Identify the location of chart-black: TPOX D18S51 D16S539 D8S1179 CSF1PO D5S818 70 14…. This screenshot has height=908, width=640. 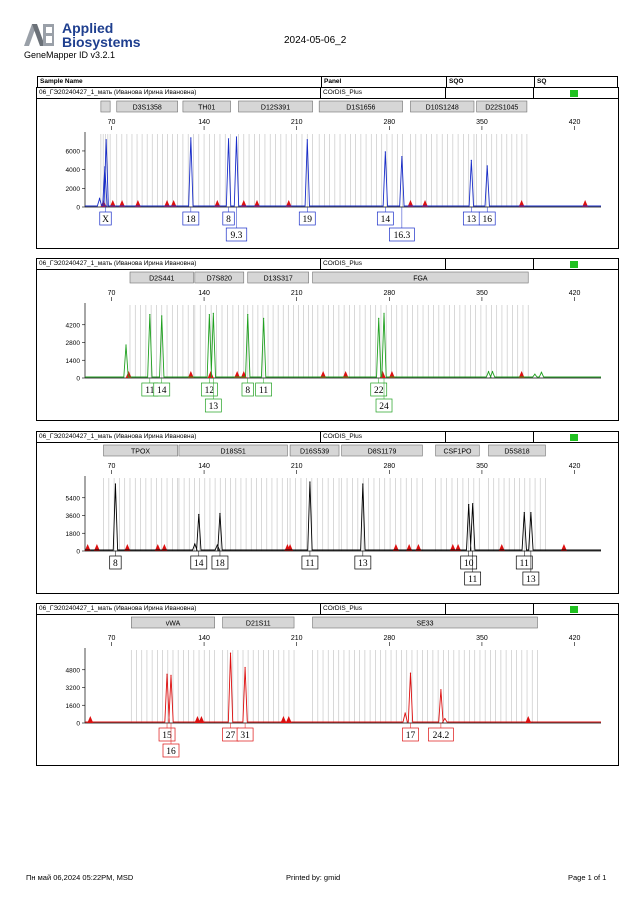
(333, 515).